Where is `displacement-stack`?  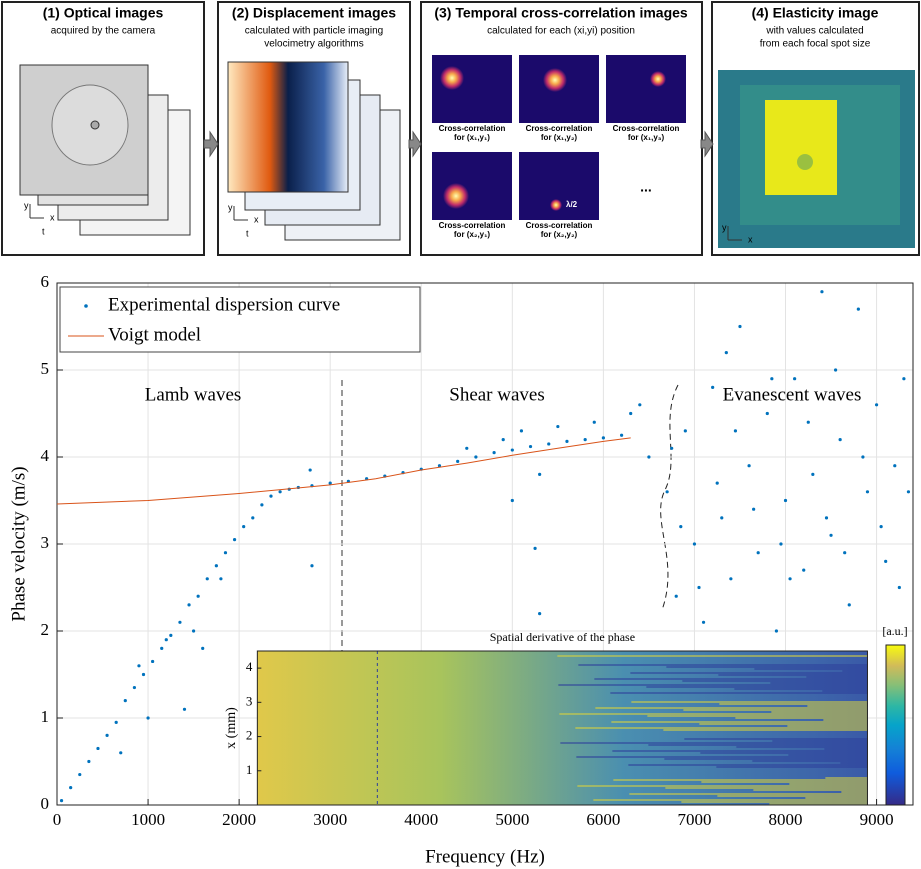 displacement-stack is located at coordinates (314, 151).